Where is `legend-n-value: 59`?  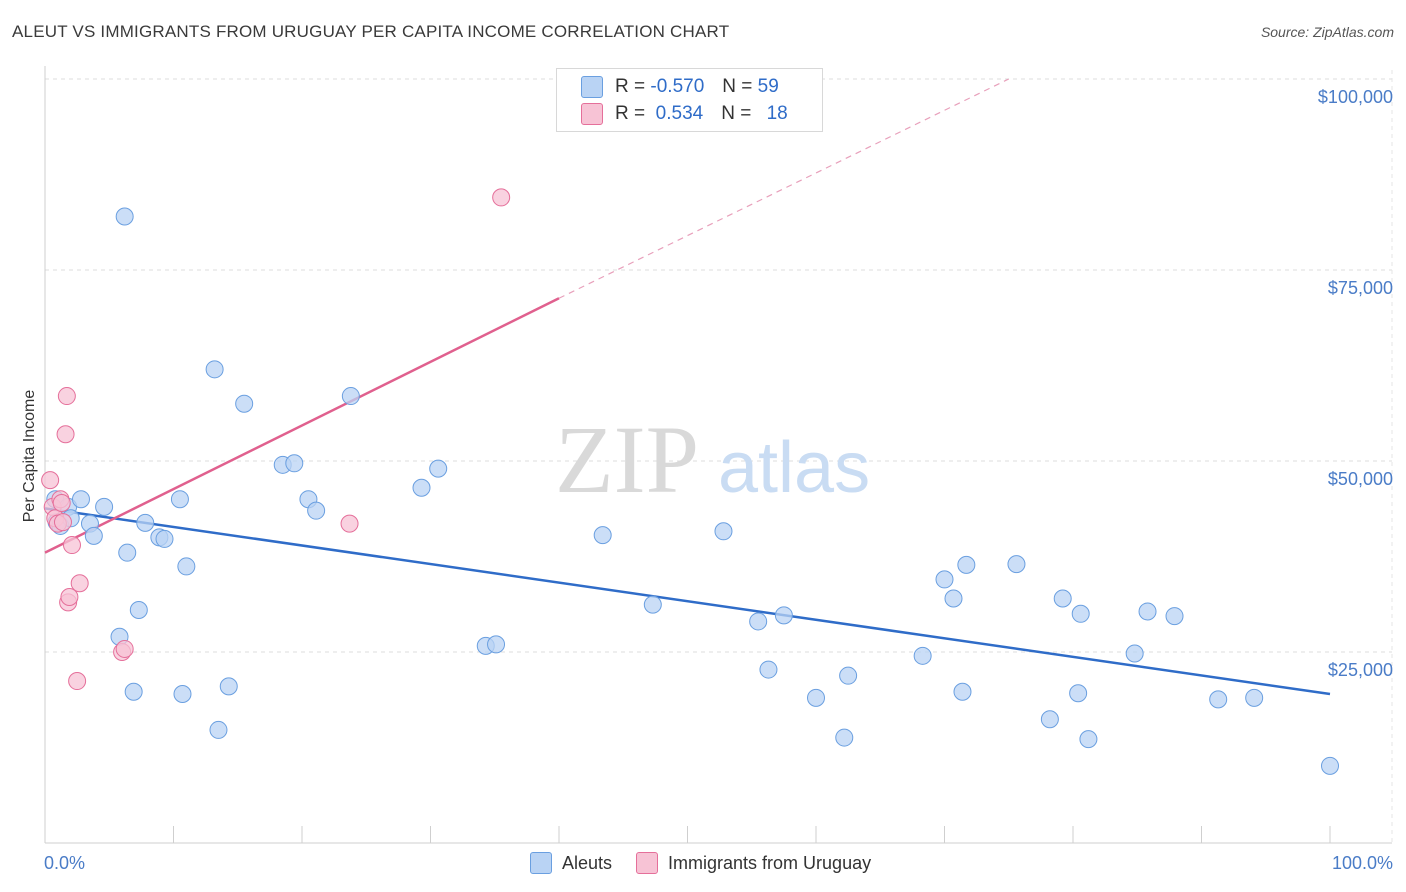 legend-n-value: 59 is located at coordinates (768, 86).